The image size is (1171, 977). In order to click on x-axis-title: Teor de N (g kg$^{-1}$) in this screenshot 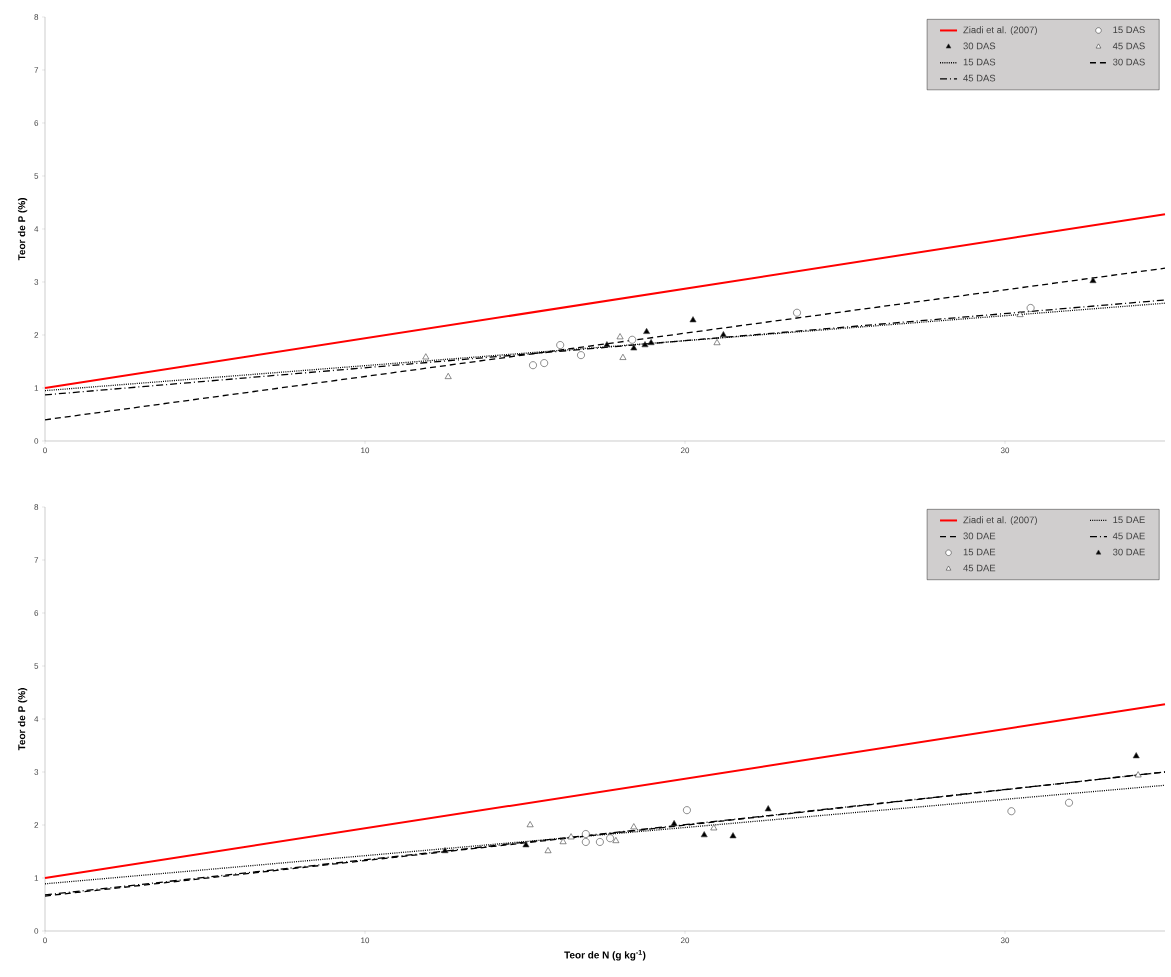, I will do `click(605, 955)`.